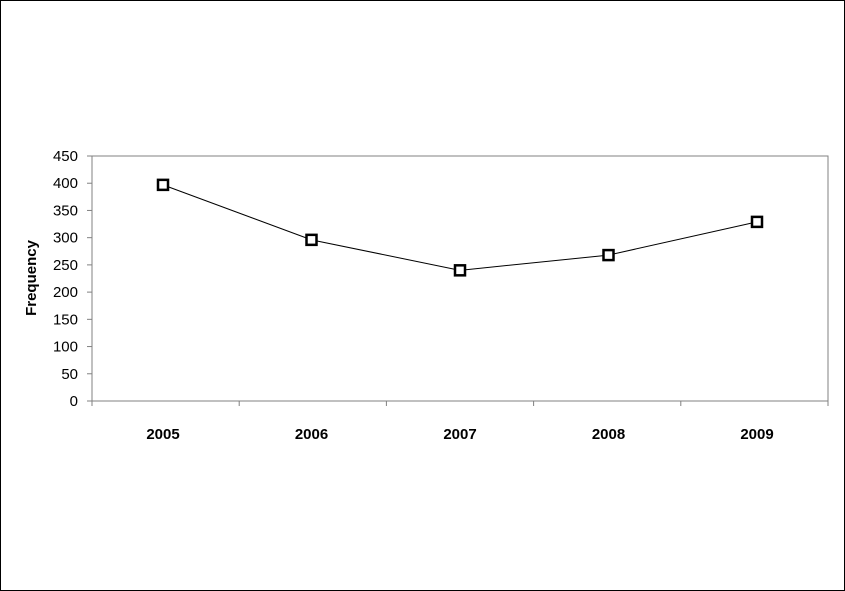  I want to click on y-ticks: 0 50 100 150 200 250 300 350 400 450, so click(72, 279).